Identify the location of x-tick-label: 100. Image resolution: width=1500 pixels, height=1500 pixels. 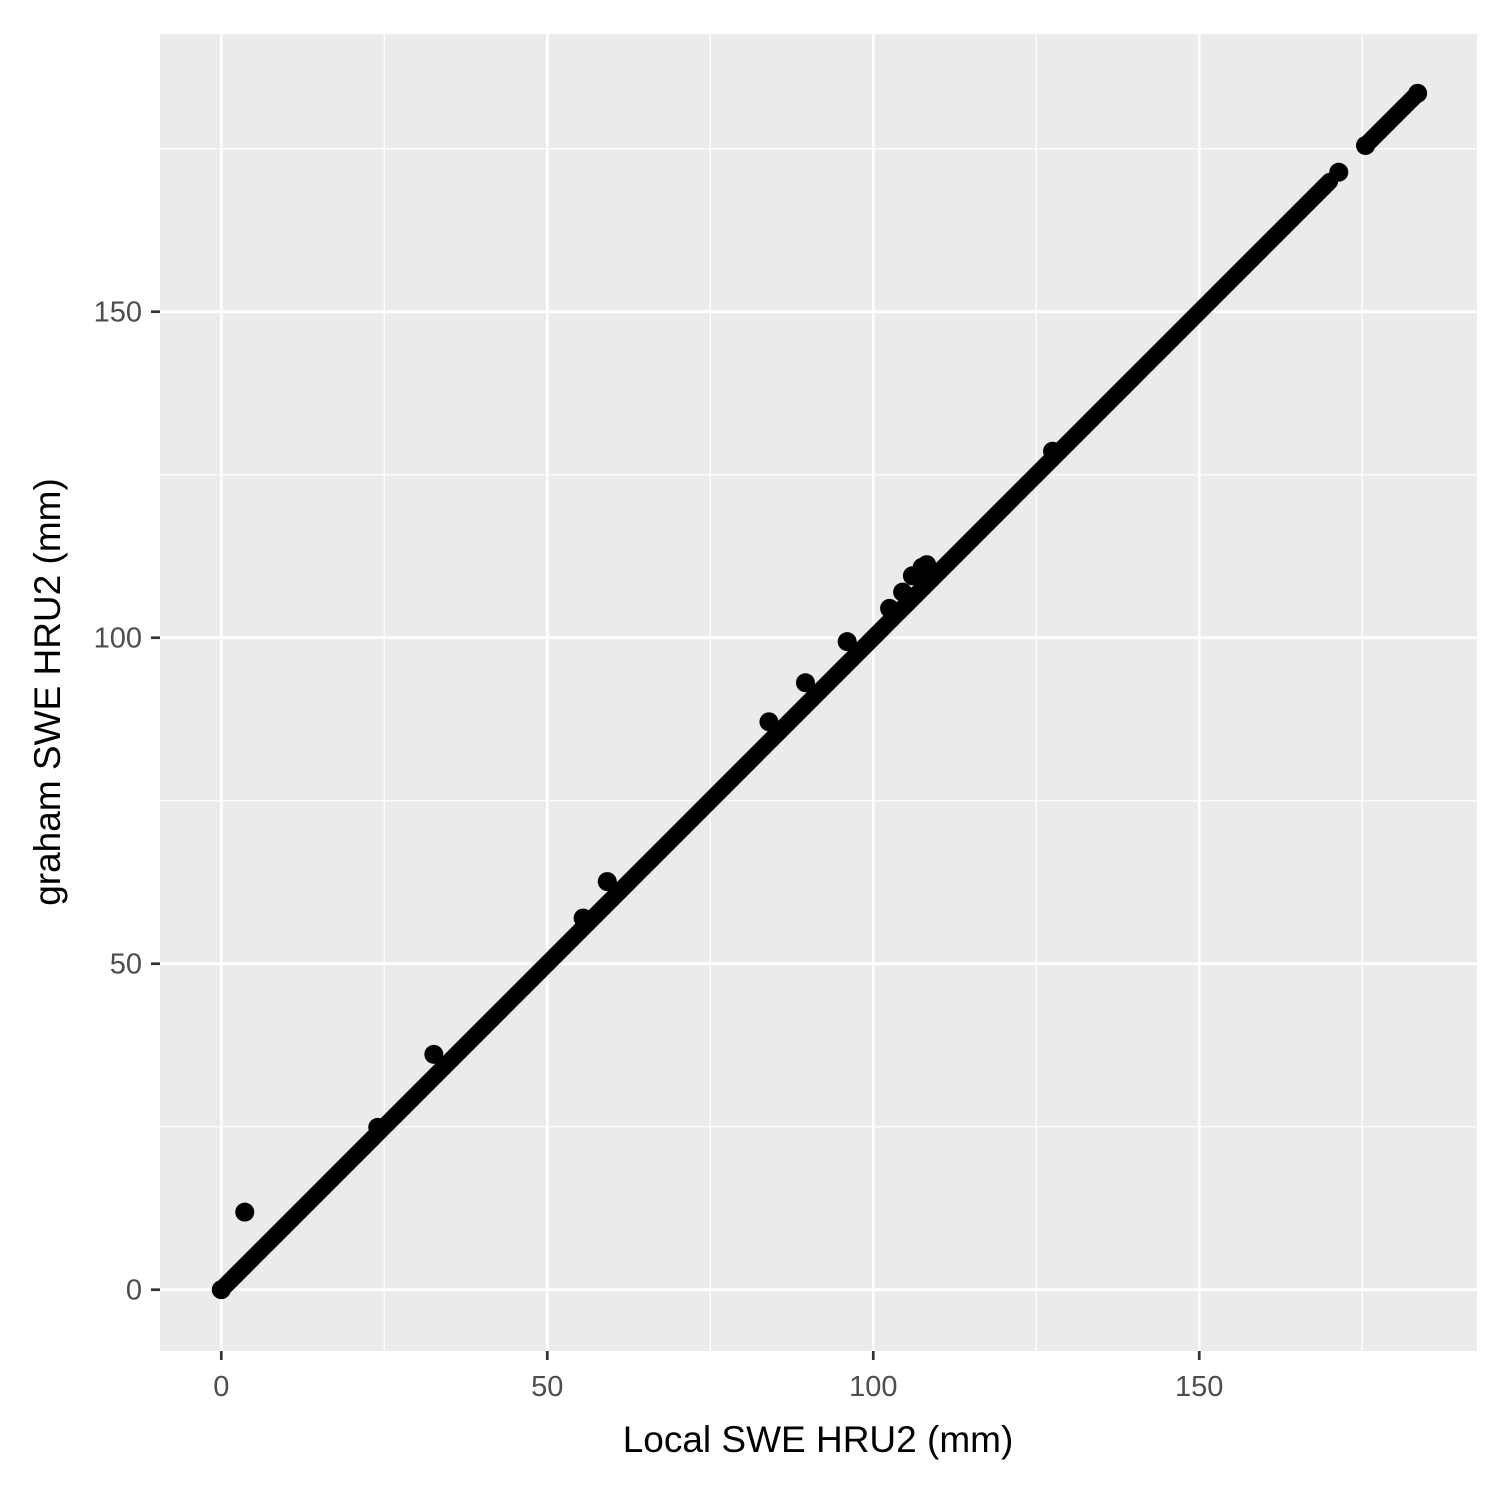
(873, 1387).